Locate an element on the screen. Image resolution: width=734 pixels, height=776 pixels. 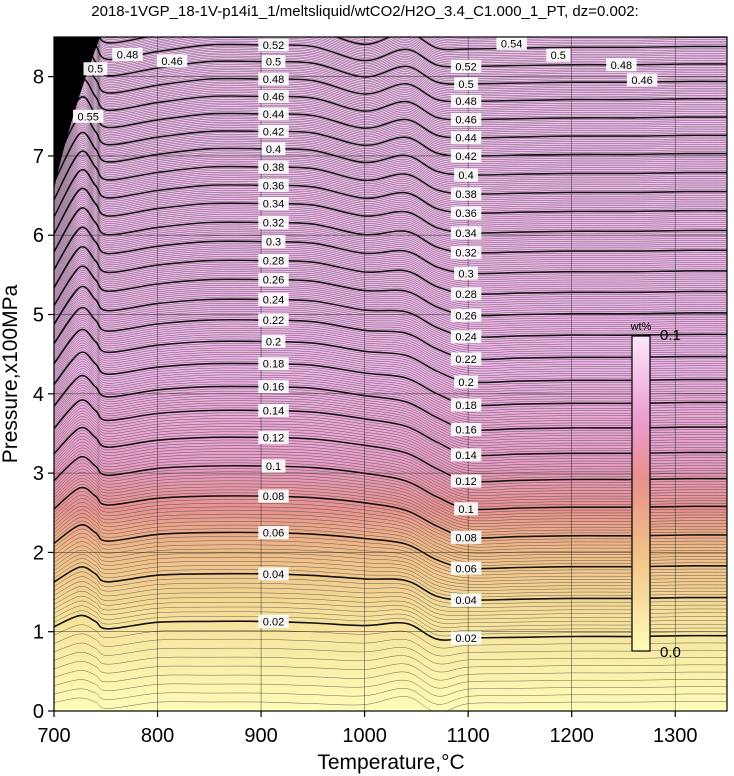
x-tick-label: 900 is located at coordinates (260, 736).